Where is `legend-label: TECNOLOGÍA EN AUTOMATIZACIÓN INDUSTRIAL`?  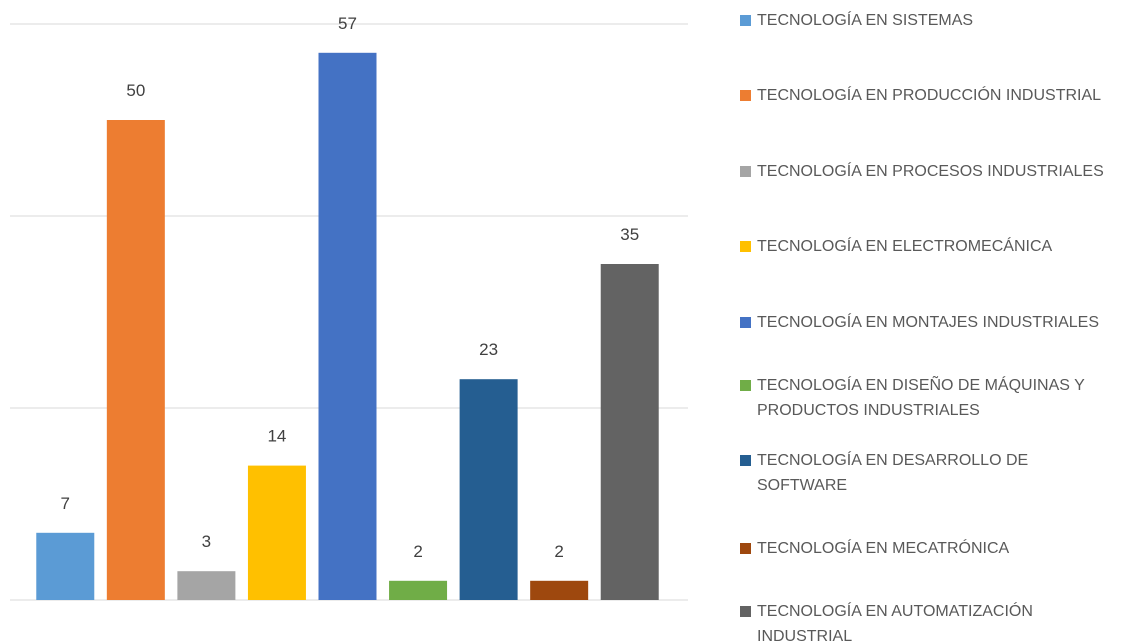
legend-label: TECNOLOGÍA EN AUTOMATIZACIÓN INDUSTRIAL is located at coordinates (927, 621).